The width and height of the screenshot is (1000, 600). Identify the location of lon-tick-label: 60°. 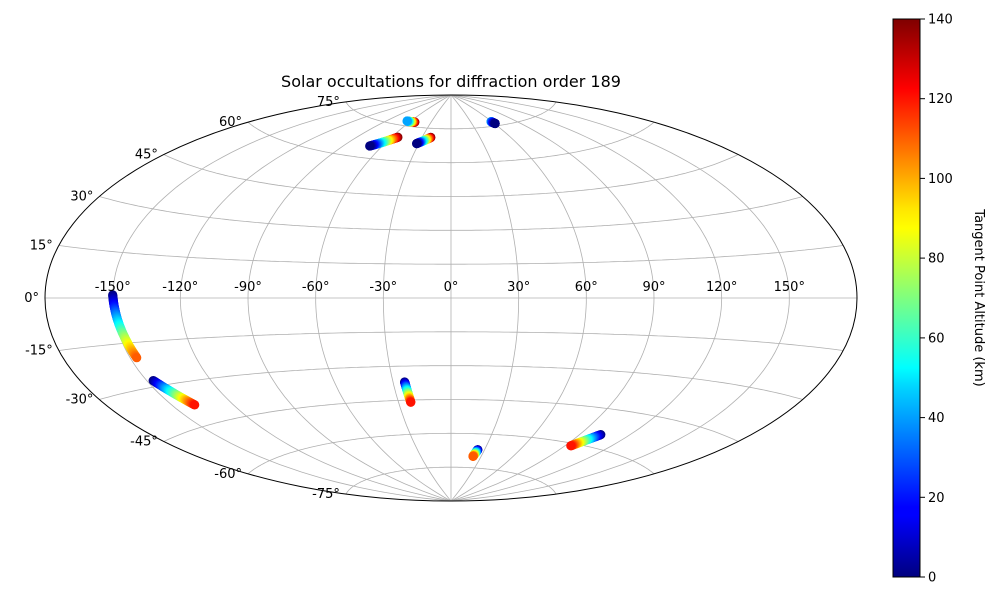
(586, 287).